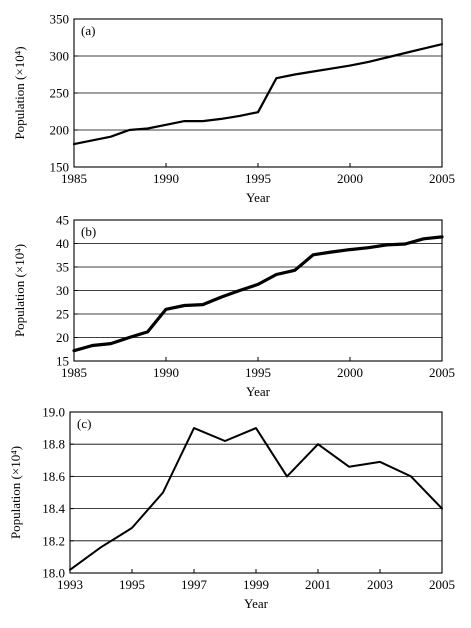  What do you see at coordinates (62, 267) in the screenshot?
I see `y-tick-label: 35` at bounding box center [62, 267].